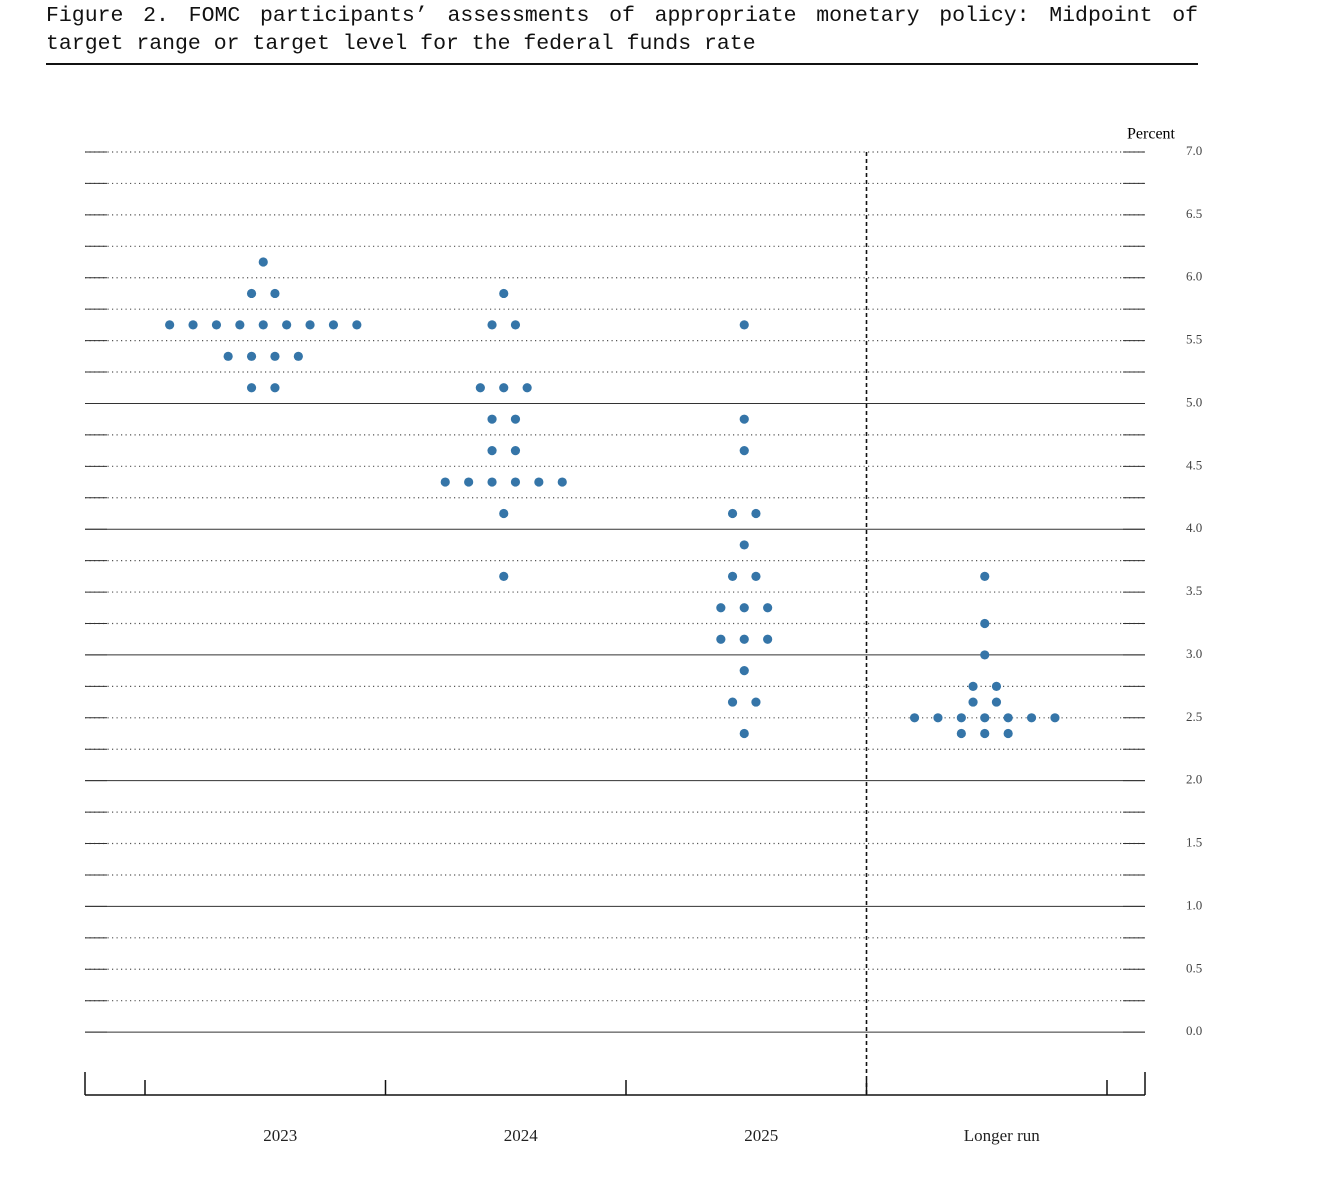 The image size is (1318, 1198). What do you see at coordinates (761, 1135) in the screenshot?
I see `x-tick-label: 2025` at bounding box center [761, 1135].